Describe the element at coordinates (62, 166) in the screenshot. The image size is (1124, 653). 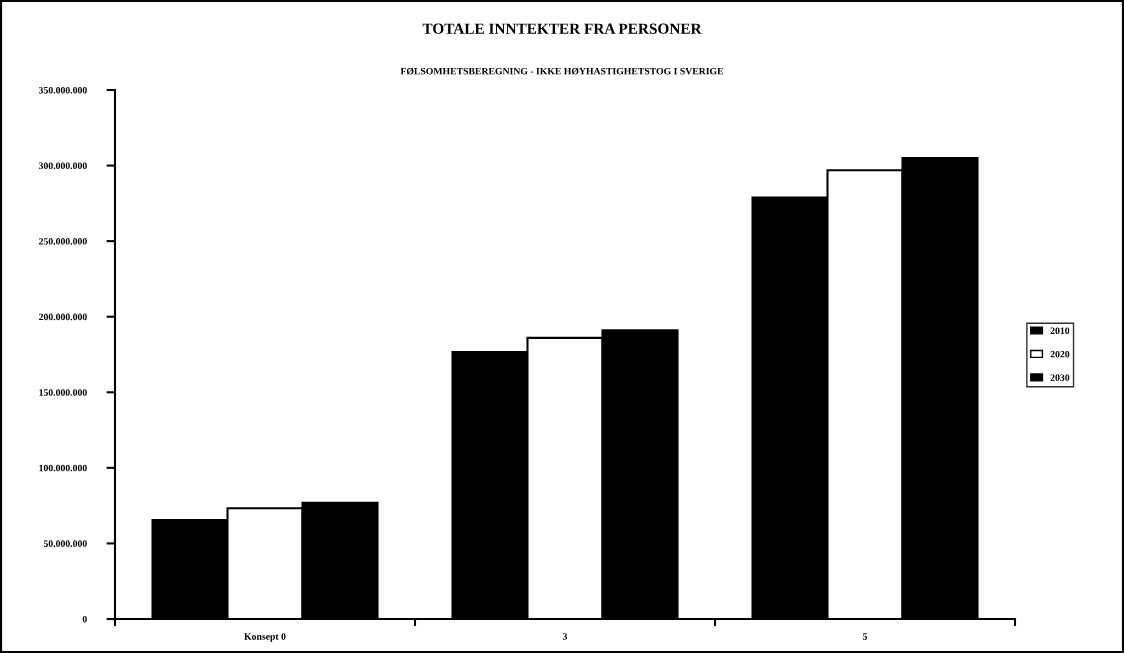
I see `y-tick-label: 300.000.000` at that location.